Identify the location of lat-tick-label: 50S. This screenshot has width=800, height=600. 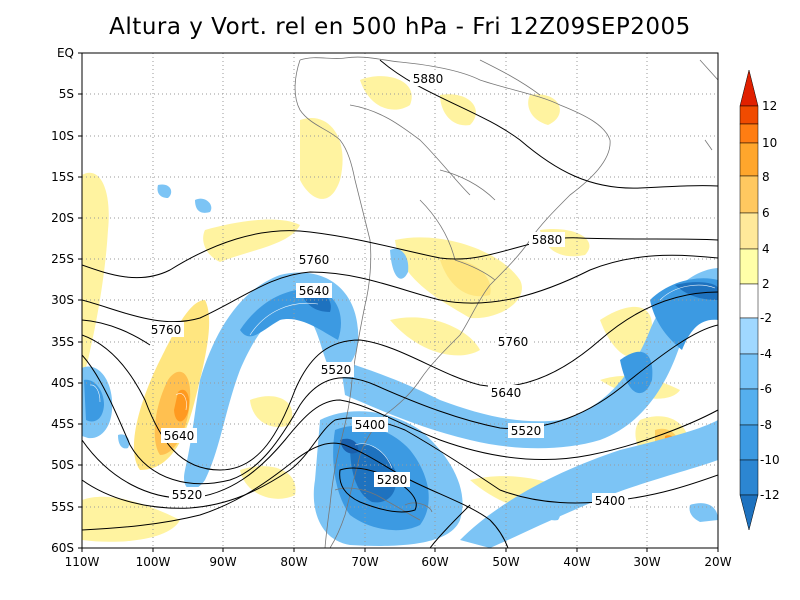
(62, 465).